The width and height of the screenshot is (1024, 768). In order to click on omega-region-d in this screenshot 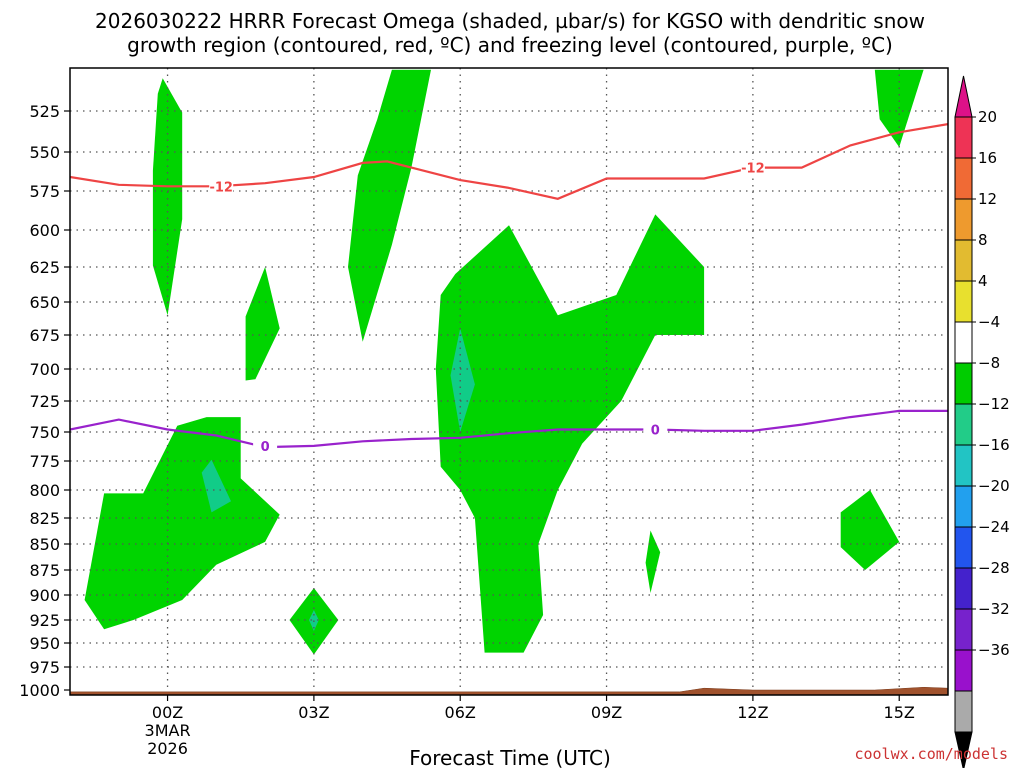, I will do `click(182, 523)`.